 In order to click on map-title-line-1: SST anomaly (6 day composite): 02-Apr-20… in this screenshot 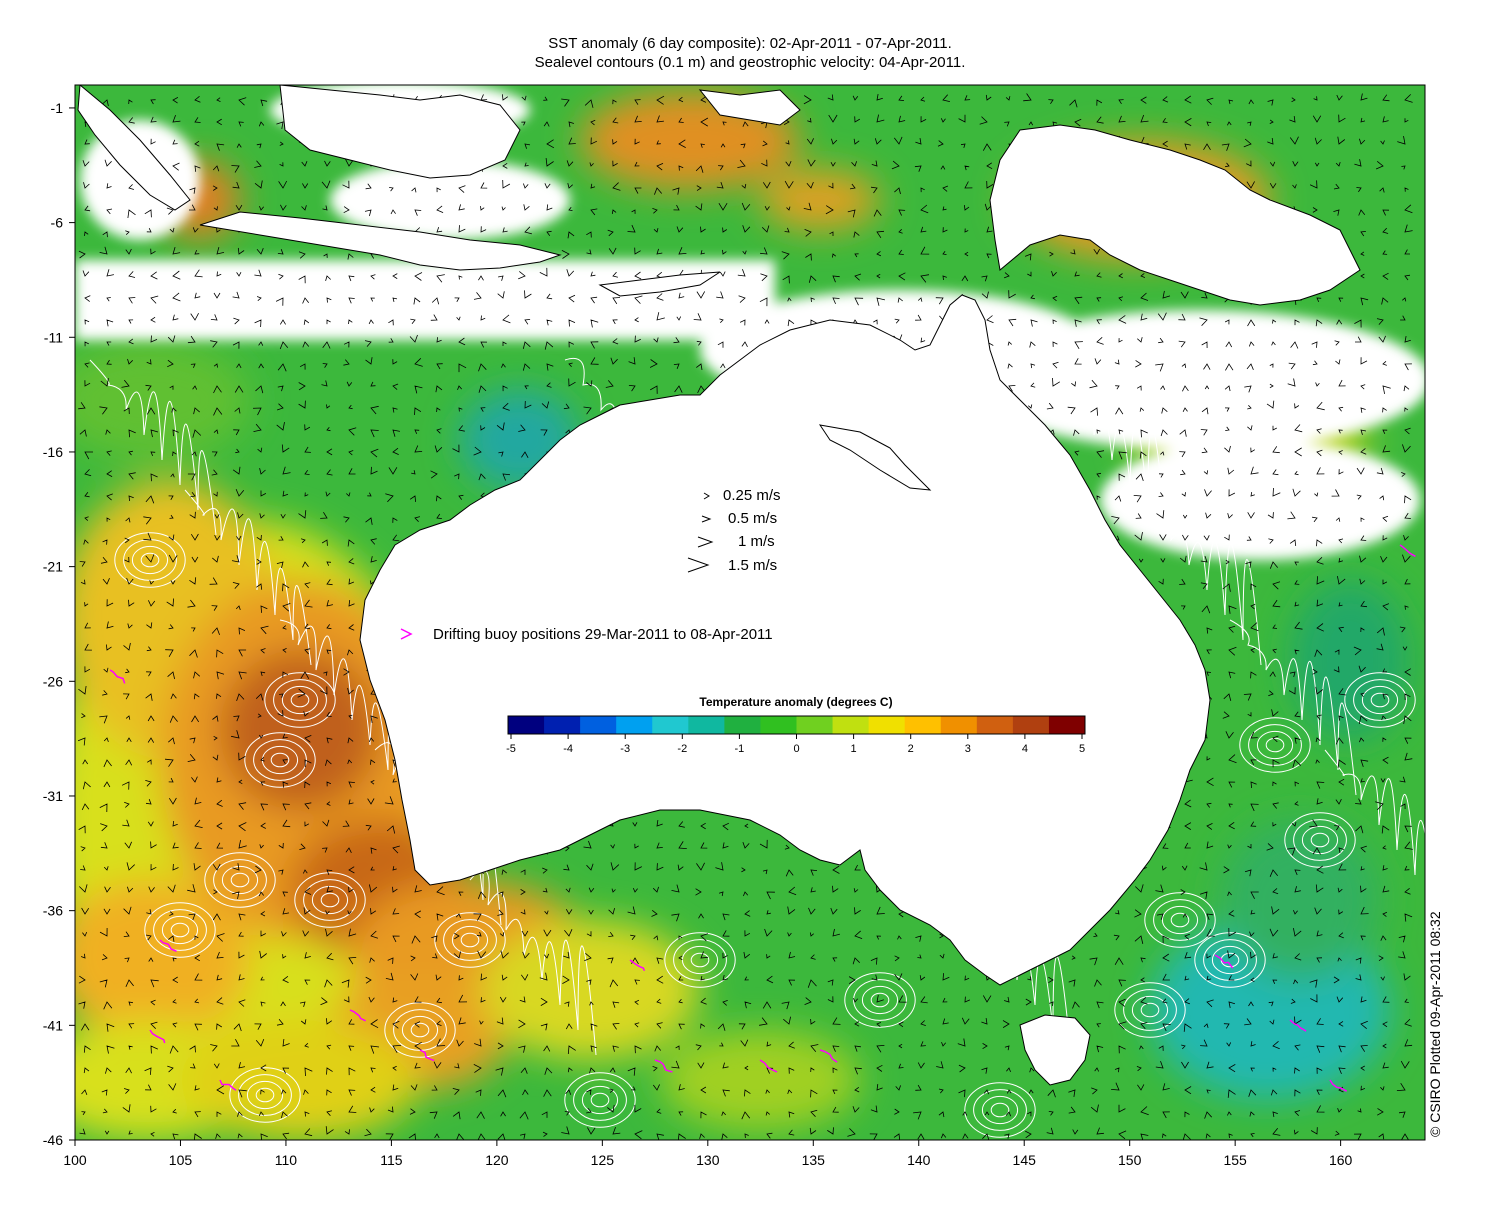, I will do `click(750, 43)`.